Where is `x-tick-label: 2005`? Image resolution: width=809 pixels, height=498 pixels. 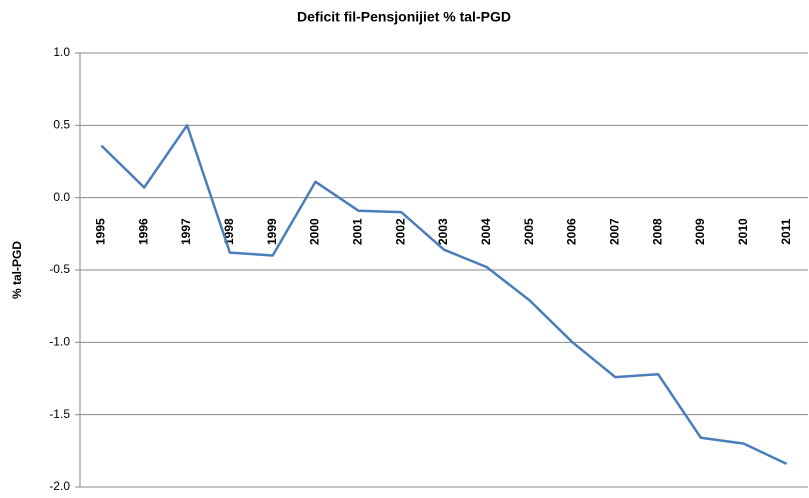
x-tick-label: 2005 is located at coordinates (529, 231).